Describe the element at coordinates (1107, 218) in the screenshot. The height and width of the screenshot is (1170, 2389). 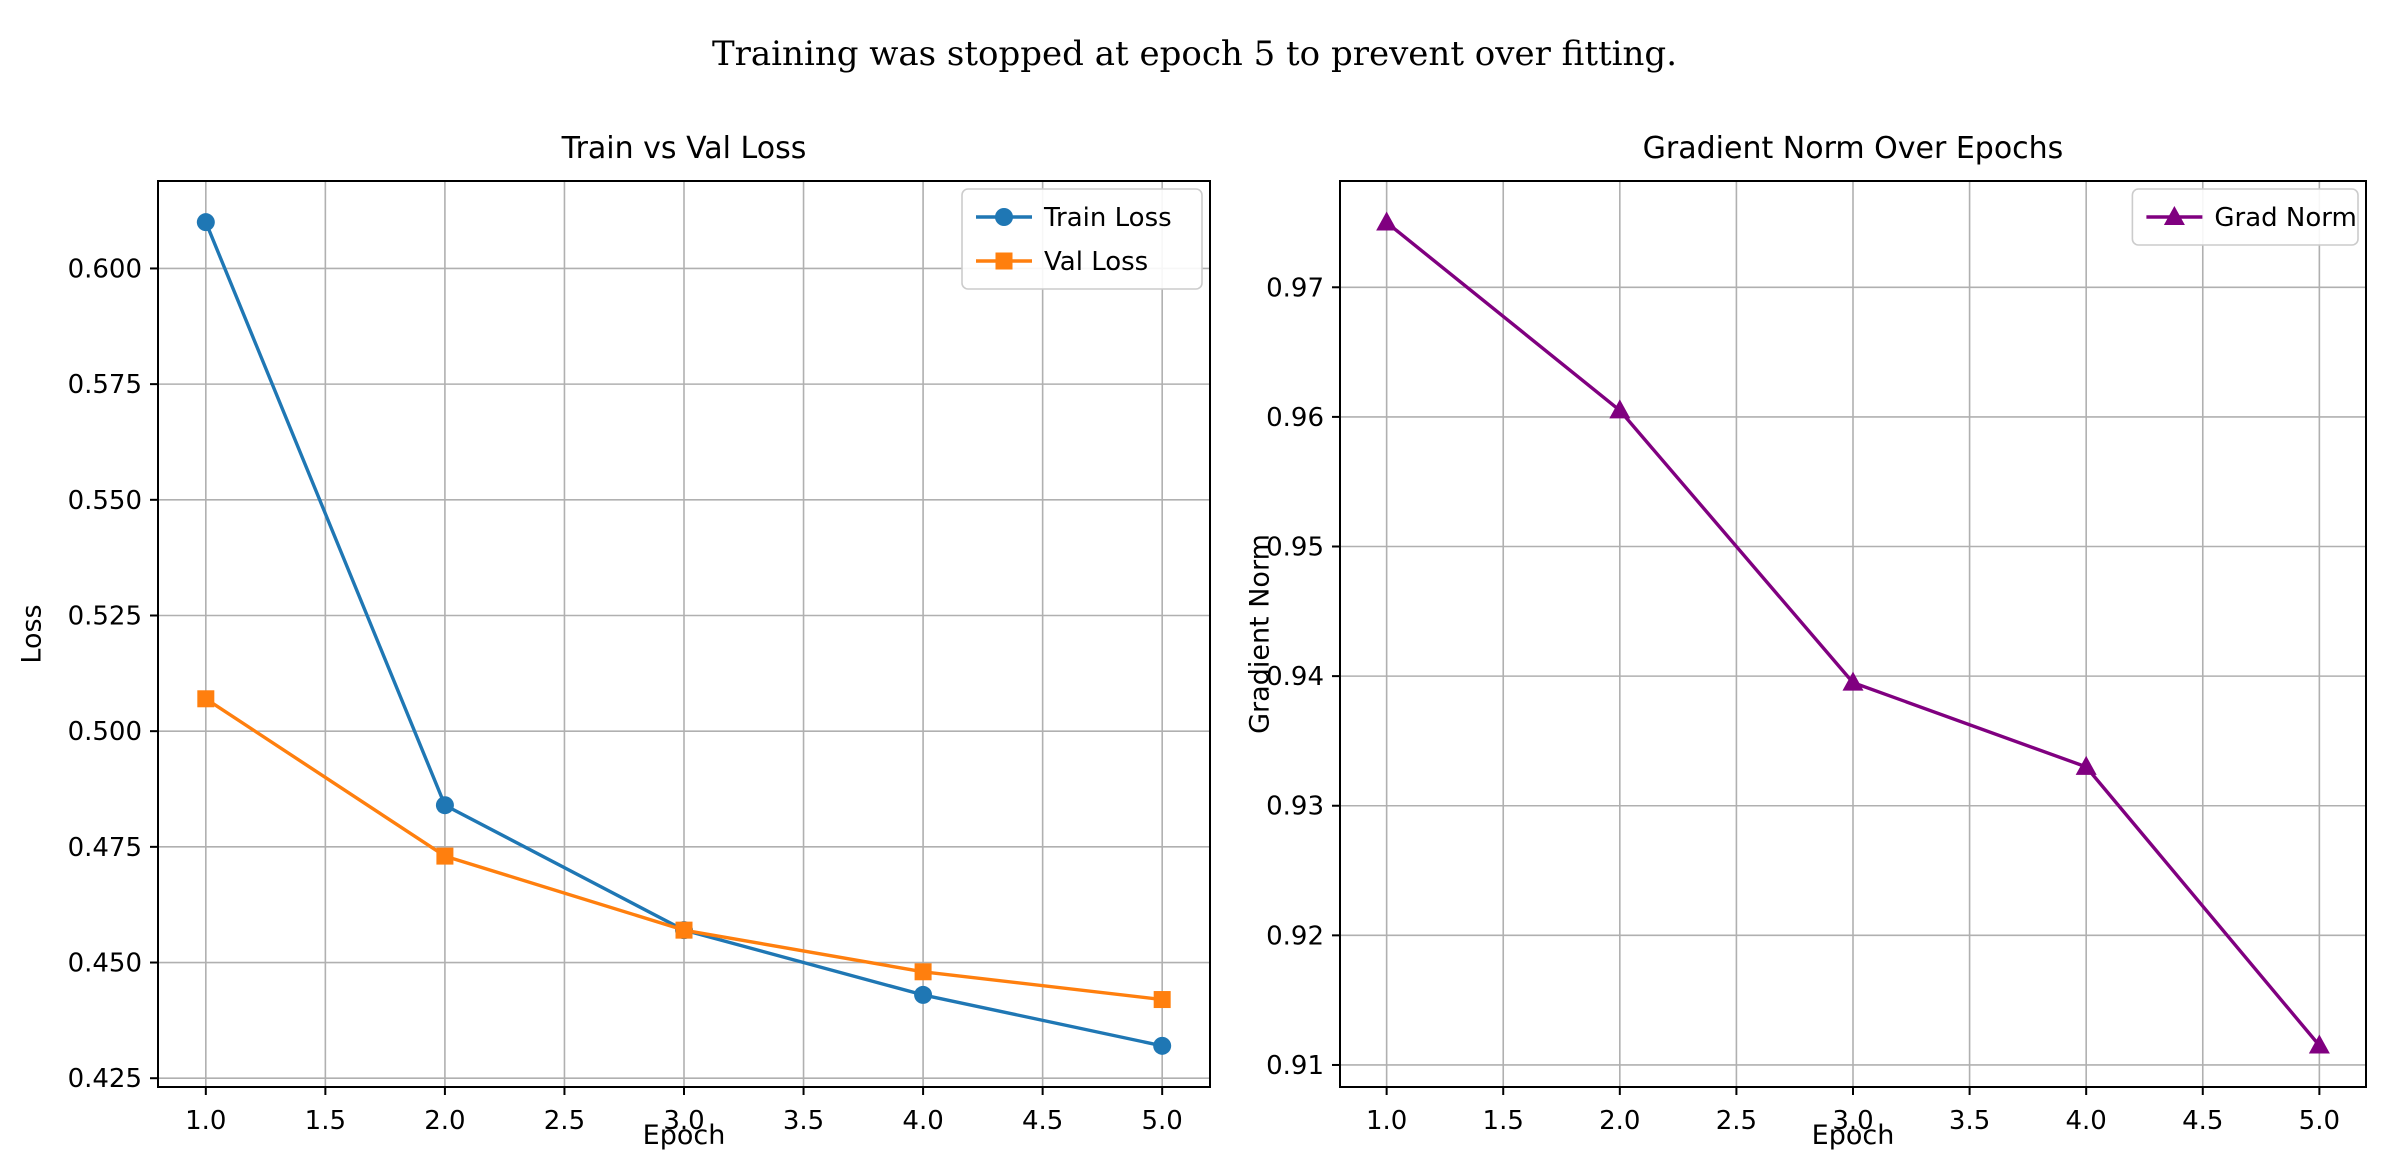
I see `svg-text: Train Loss` at that location.